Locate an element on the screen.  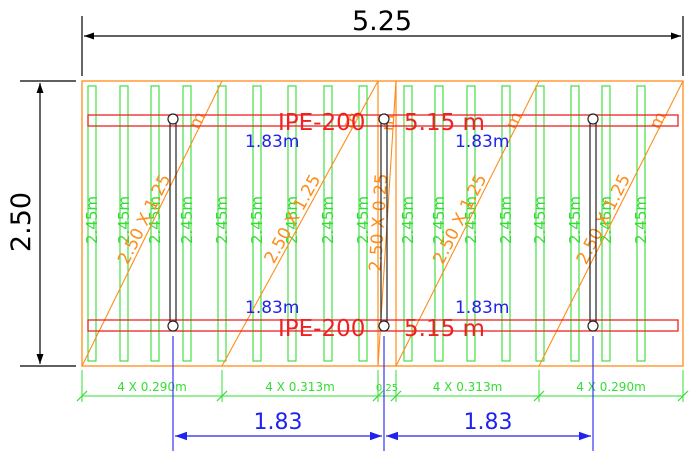
overall-width-dimension: 5.25 is located at coordinates (382, 41).